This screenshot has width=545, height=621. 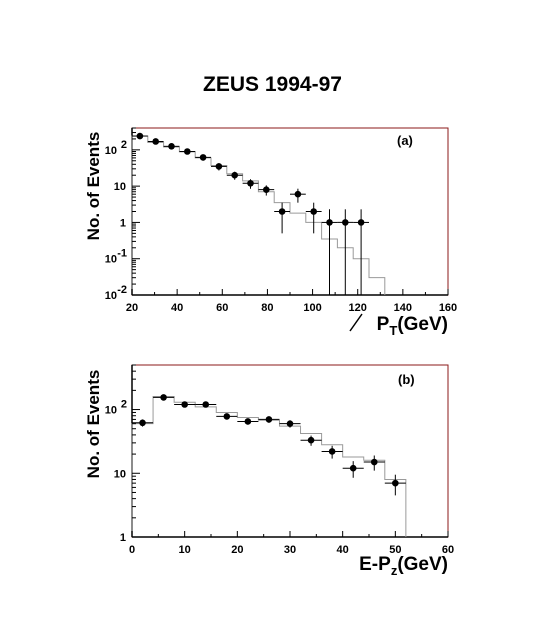 I want to click on x-axis-title-main: P, so click(x=383, y=324).